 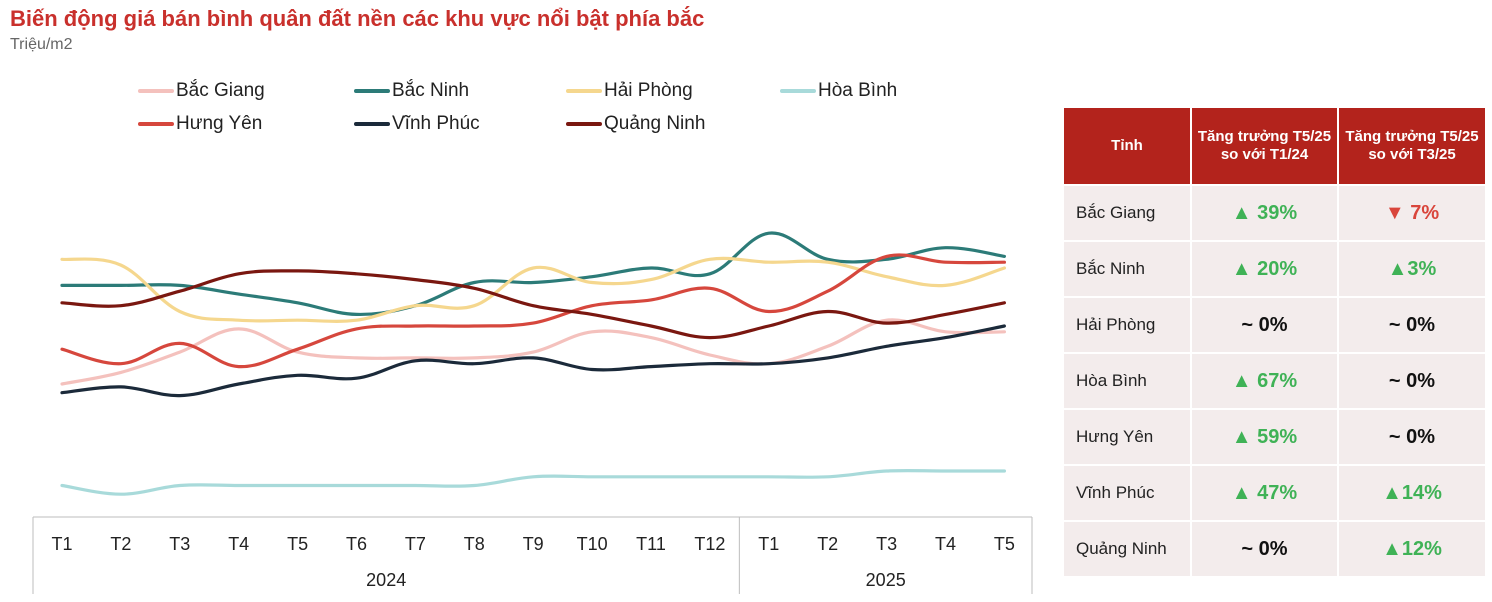 I want to click on table-row: Hải Phòng ~ 0% ~ 0%, so click(x=1274, y=324).